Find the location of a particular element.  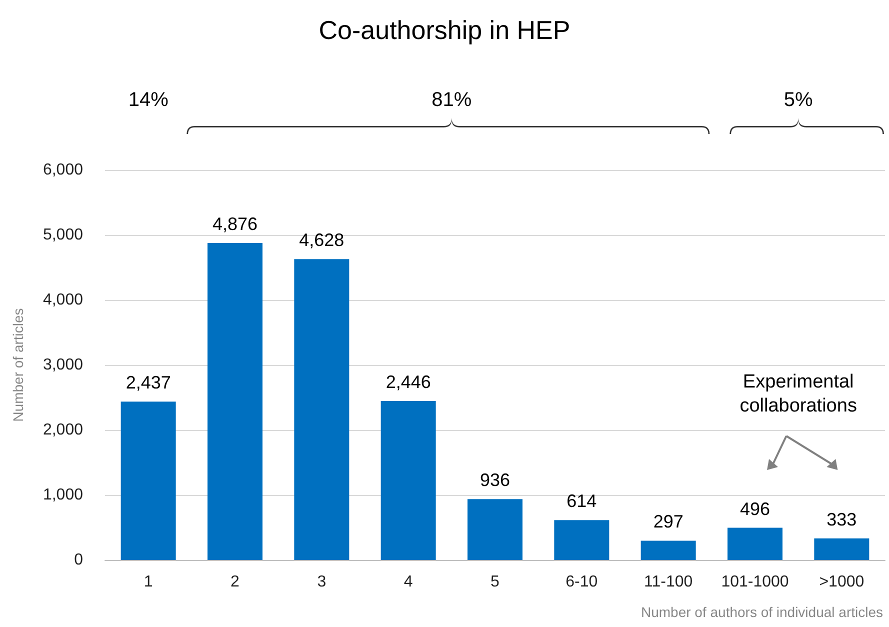

text: 5% is located at coordinates (799, 100).